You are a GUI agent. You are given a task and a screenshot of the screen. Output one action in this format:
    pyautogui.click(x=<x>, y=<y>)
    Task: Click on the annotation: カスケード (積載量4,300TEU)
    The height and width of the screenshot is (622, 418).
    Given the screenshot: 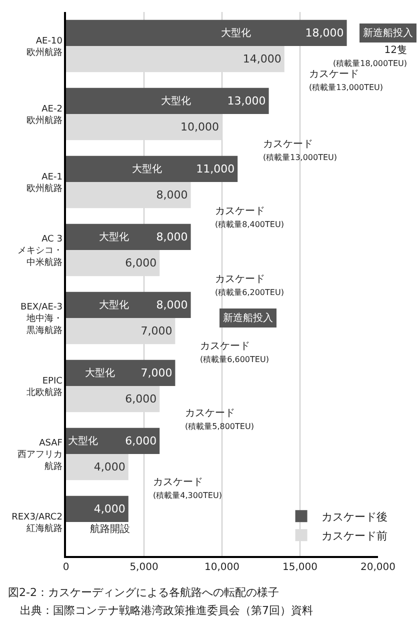 What is the action you would take?
    pyautogui.click(x=187, y=488)
    